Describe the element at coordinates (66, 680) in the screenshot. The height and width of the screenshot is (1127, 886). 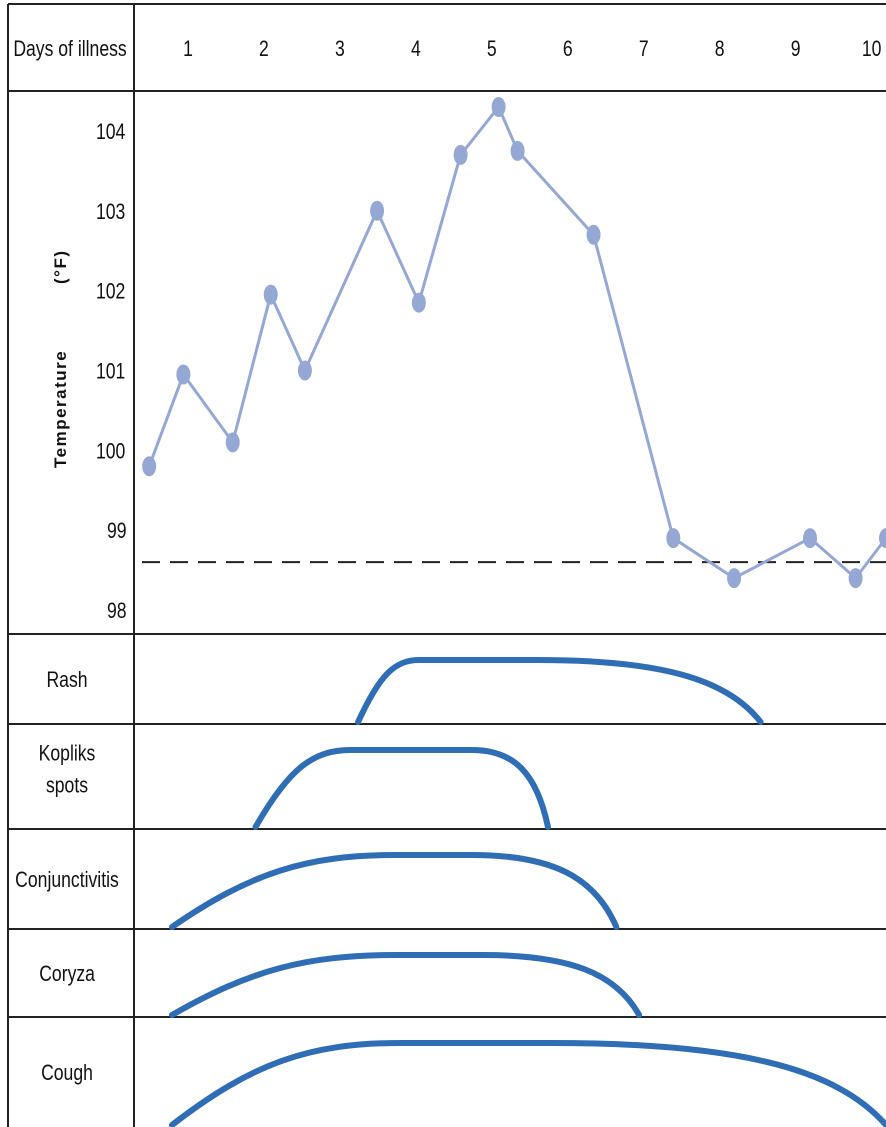
I see `condition-label-rash: Rash` at that location.